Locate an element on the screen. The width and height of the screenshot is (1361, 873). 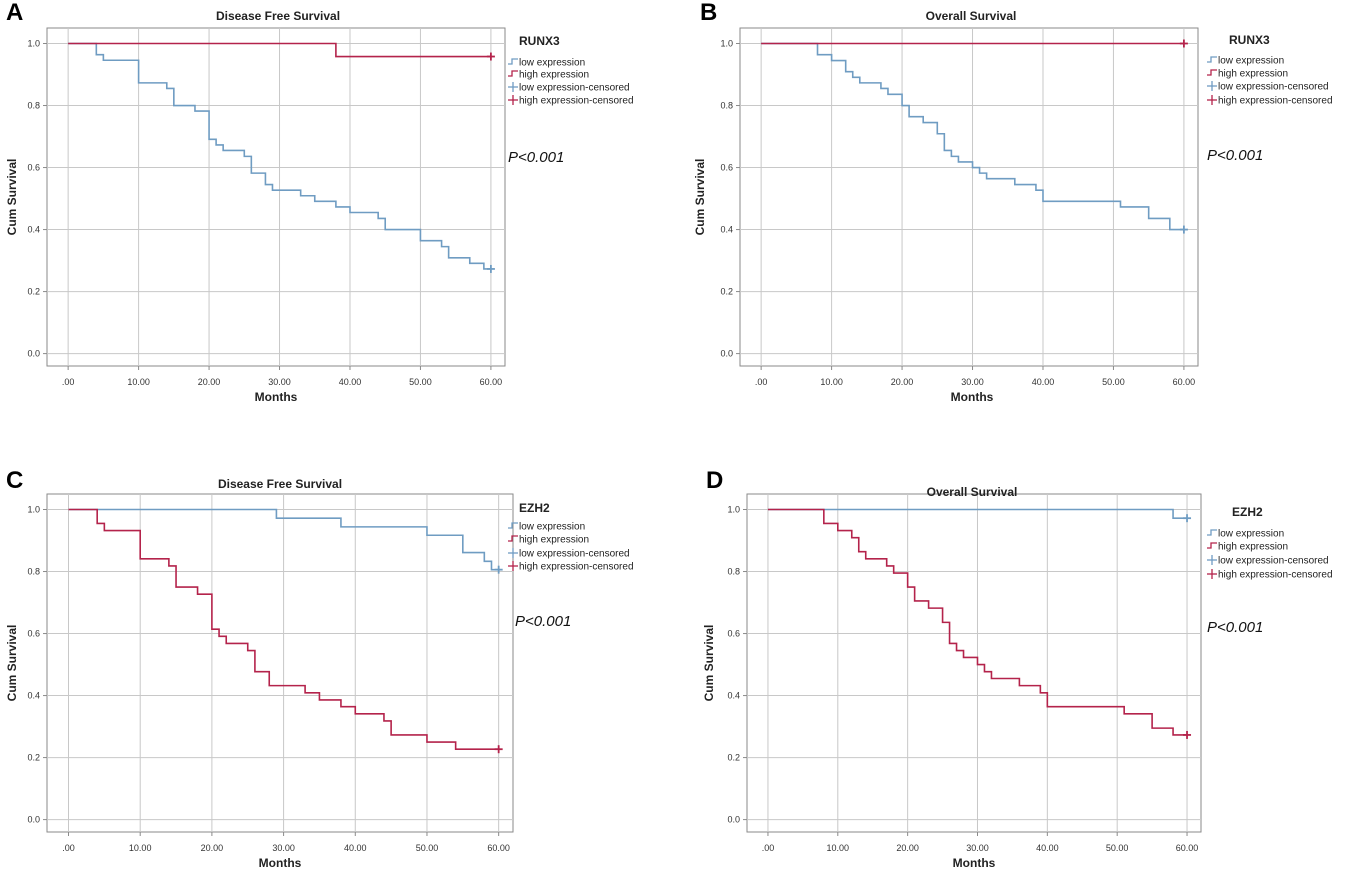
y-axis-label: Cum Survival is located at coordinates (700, 197).